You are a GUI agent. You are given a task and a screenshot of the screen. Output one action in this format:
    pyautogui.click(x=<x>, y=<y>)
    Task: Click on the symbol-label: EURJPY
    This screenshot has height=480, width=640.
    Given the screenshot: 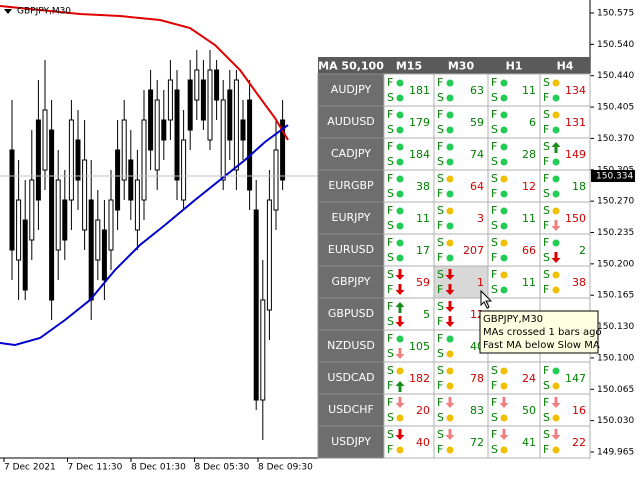 What is the action you would take?
    pyautogui.click(x=351, y=217)
    